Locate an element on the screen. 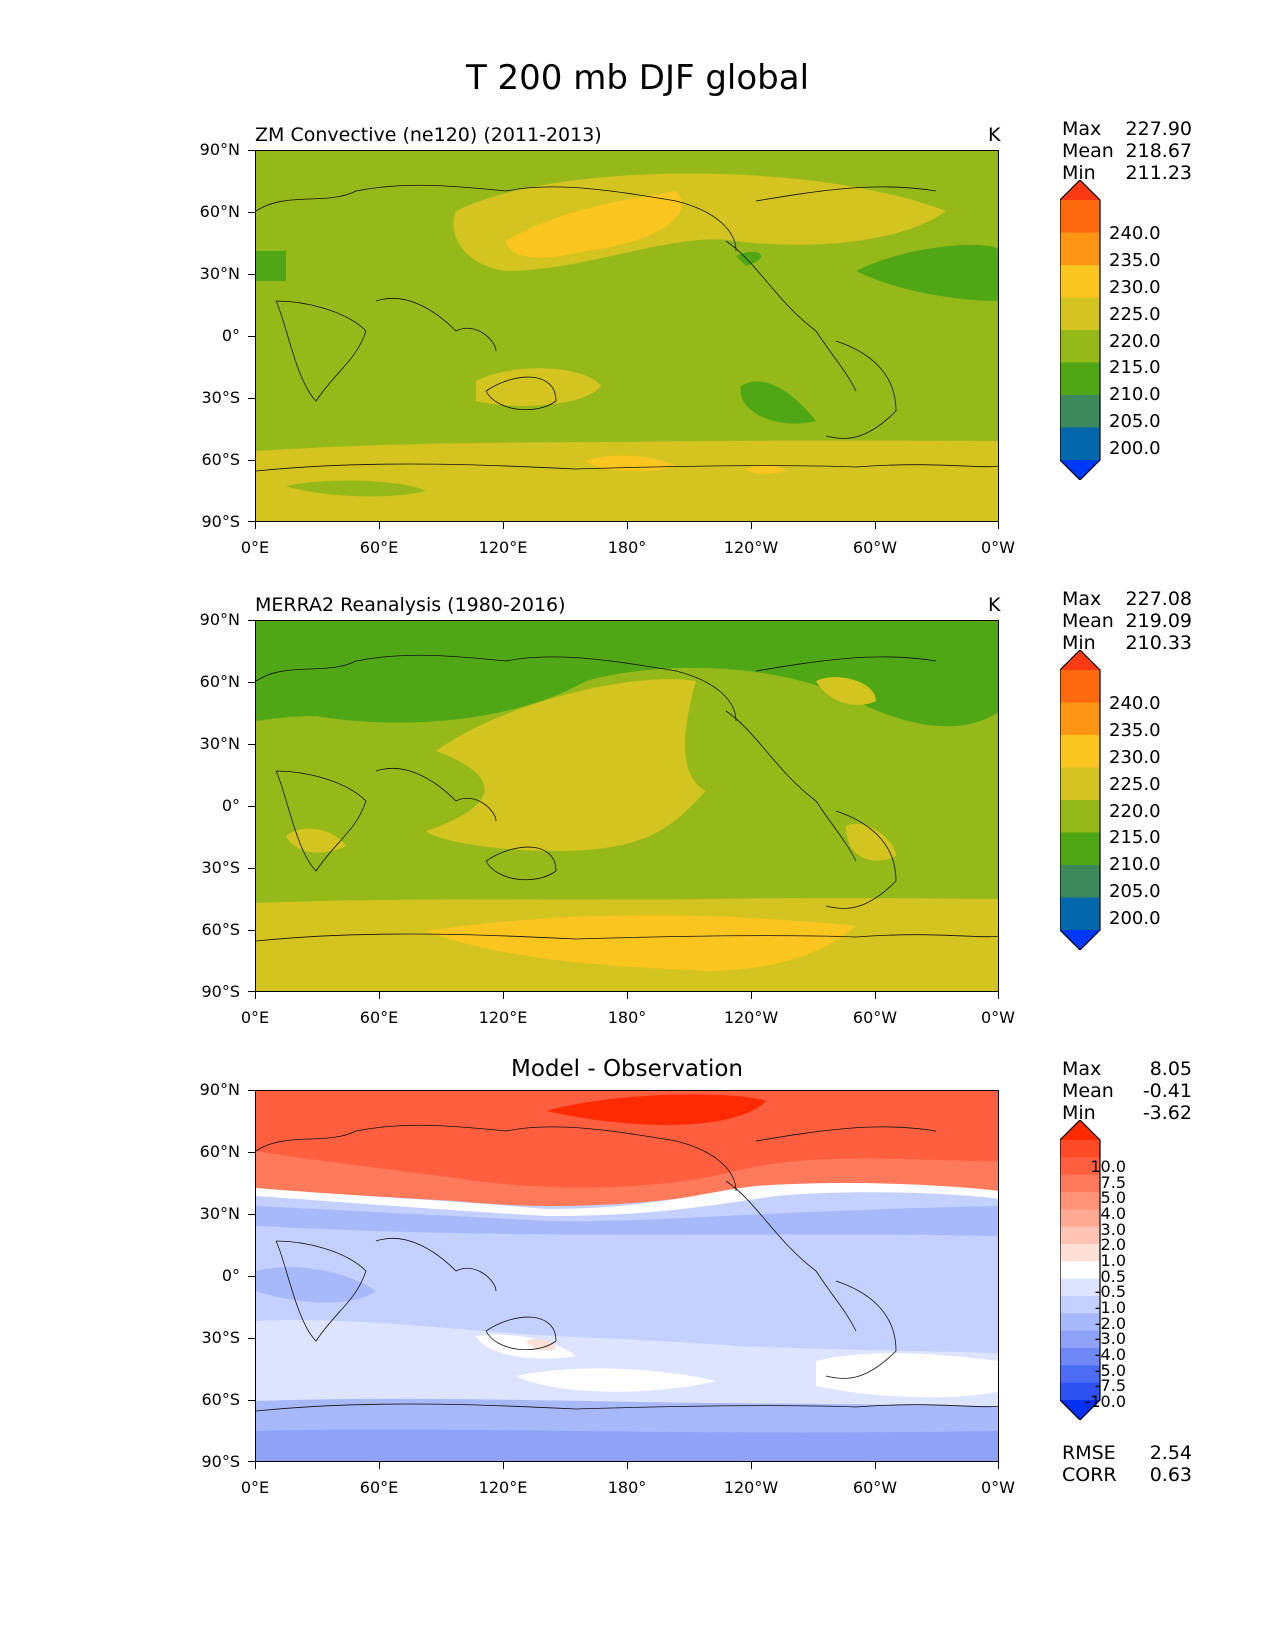 The width and height of the screenshot is (1275, 1650). stat-value: 8.05 is located at coordinates (1170, 1069).